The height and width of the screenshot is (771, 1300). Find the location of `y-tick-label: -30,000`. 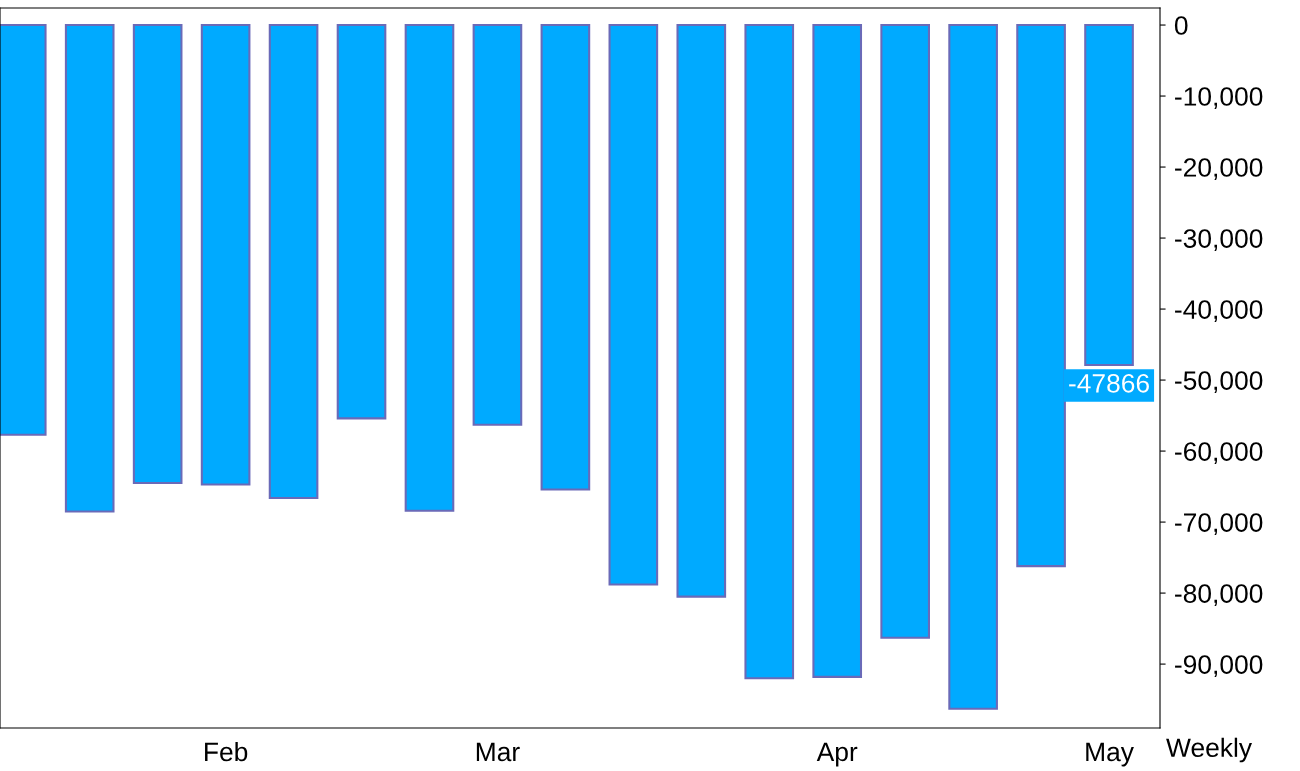

y-tick-label: -30,000 is located at coordinates (1219, 240).